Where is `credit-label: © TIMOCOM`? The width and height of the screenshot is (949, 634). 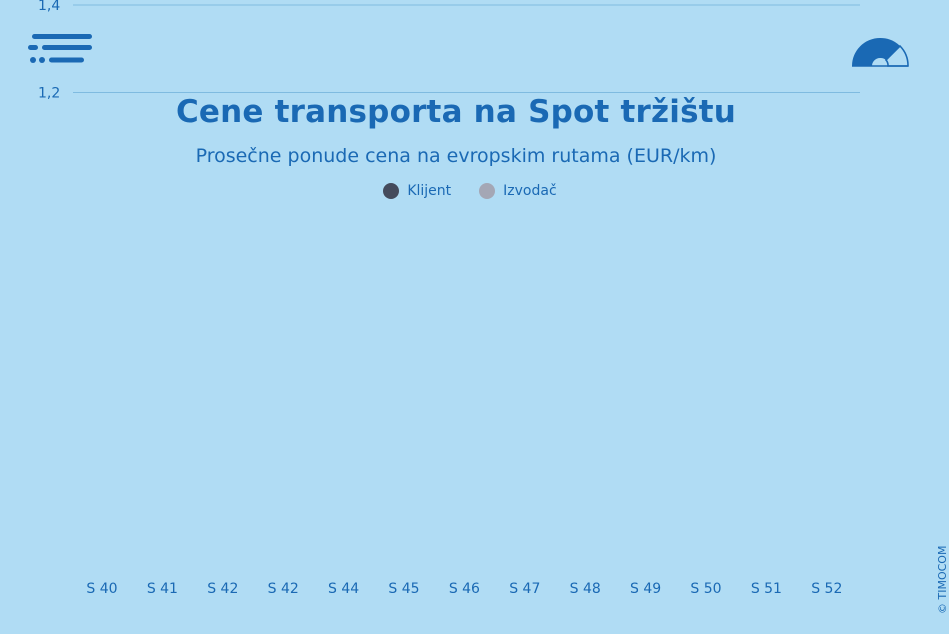 credit-label: © TIMOCOM is located at coordinates (942, 579).